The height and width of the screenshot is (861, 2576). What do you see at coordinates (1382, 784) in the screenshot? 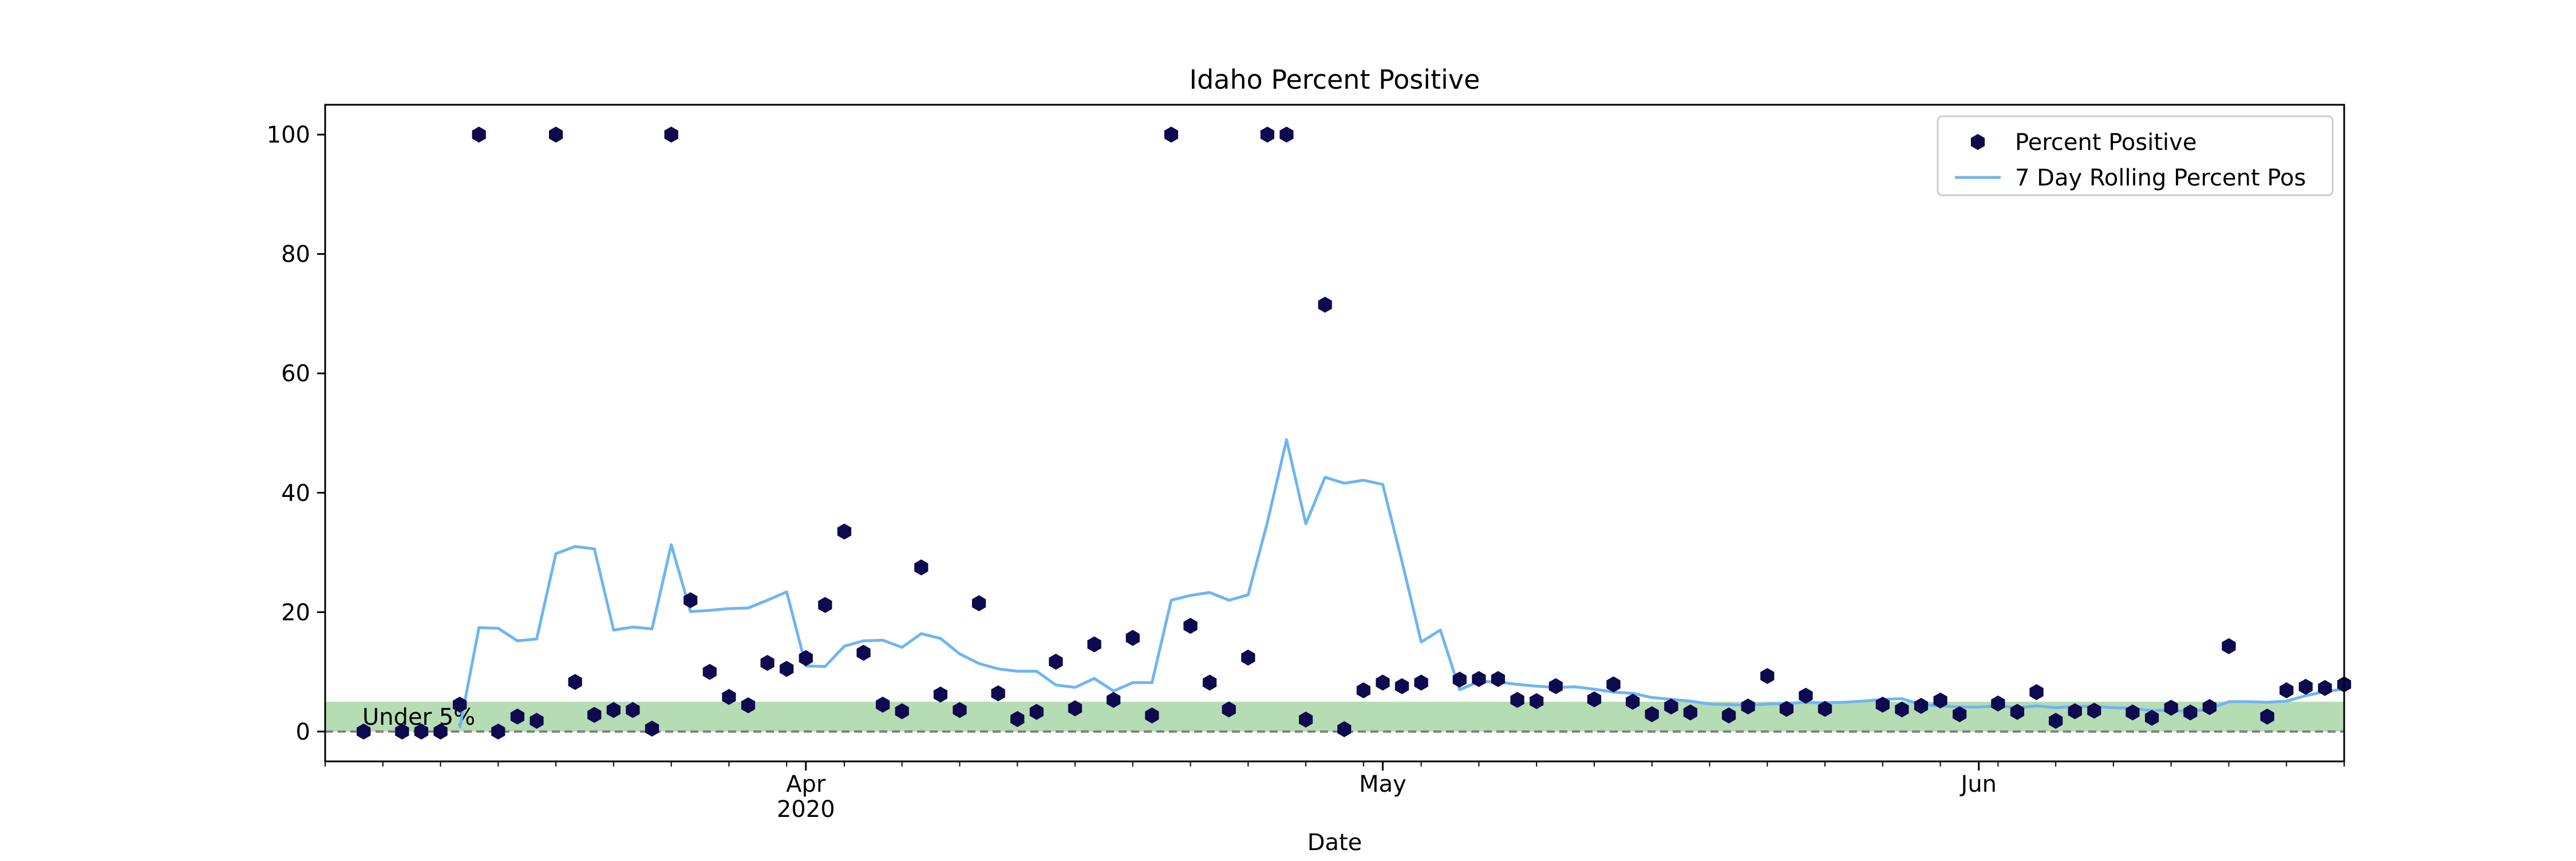
I see `x-tick-label: May` at bounding box center [1382, 784].